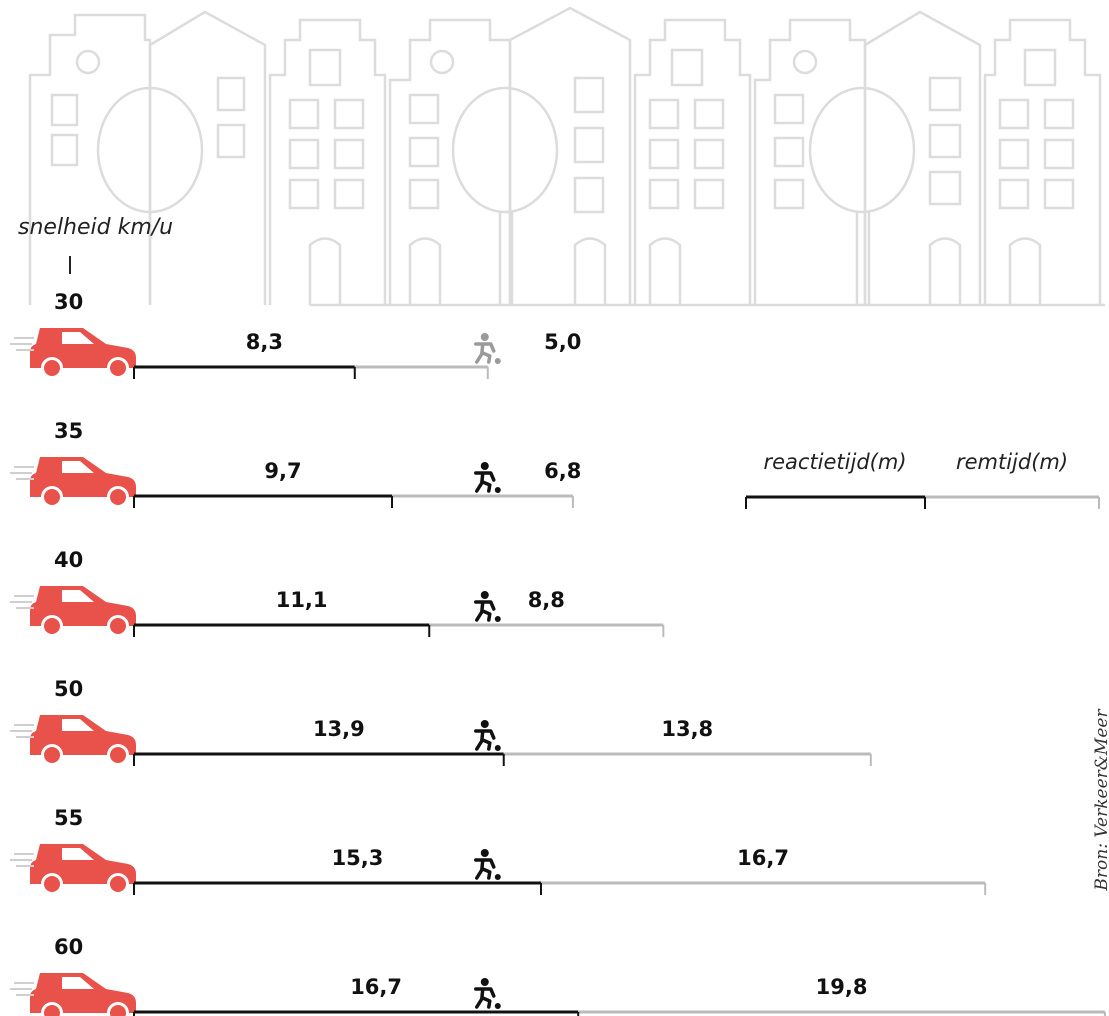 This screenshot has width=1109, height=1016. I want to click on value-label-braking: 6,8, so click(563, 471).